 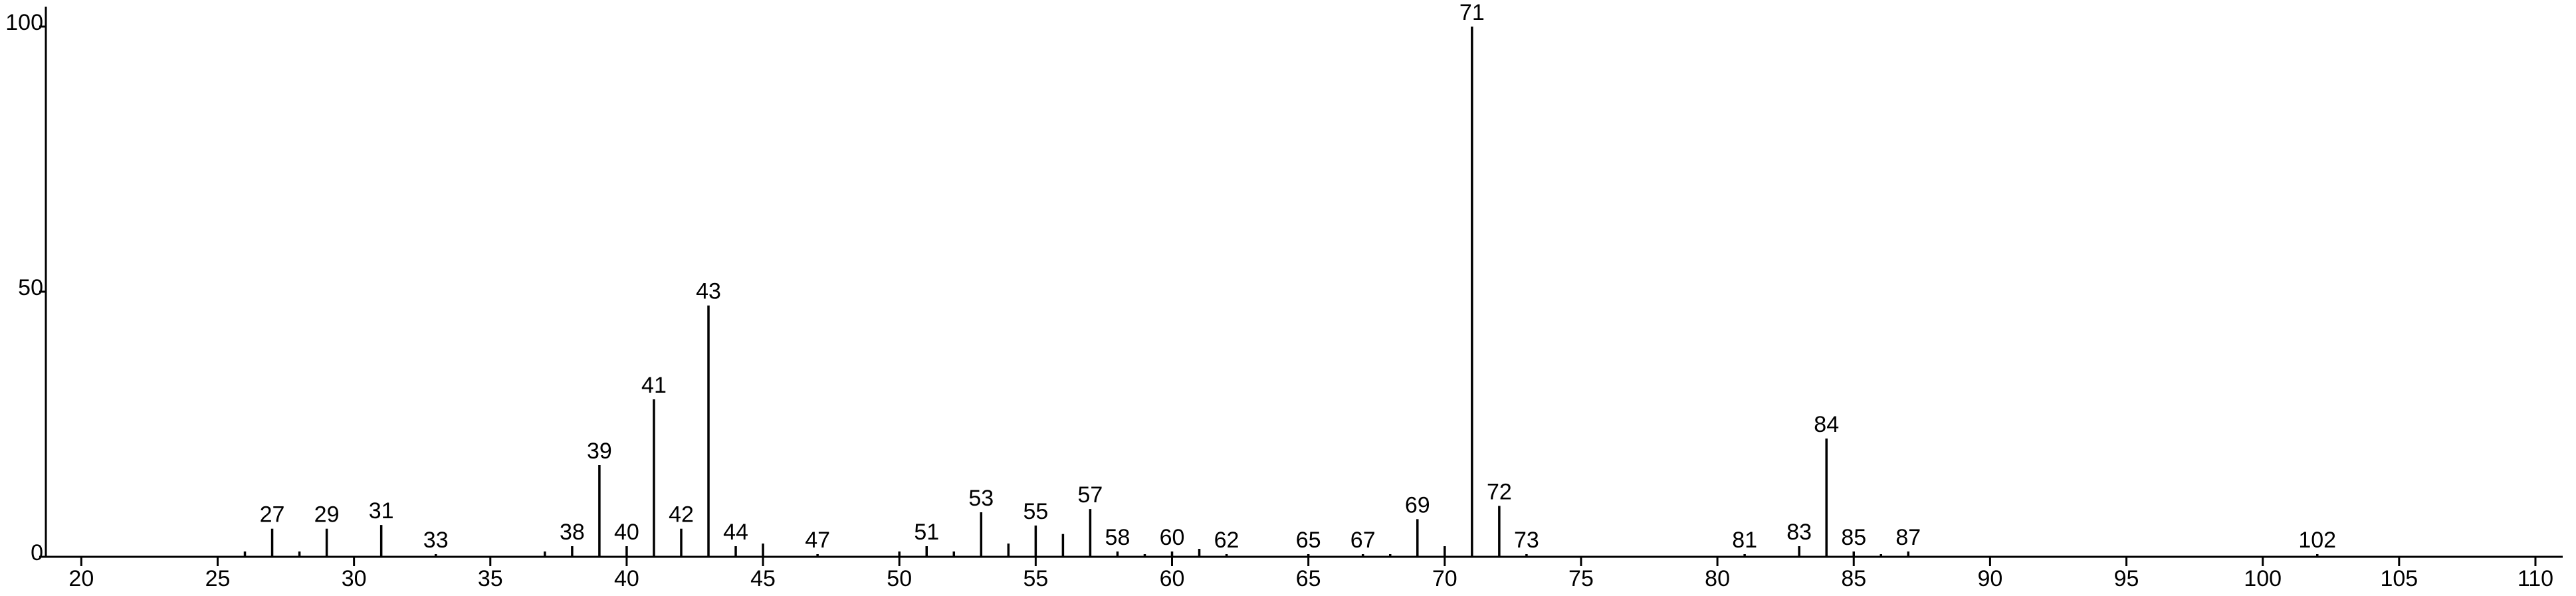 I want to click on x-tick-label: 110, so click(x=2535, y=578).